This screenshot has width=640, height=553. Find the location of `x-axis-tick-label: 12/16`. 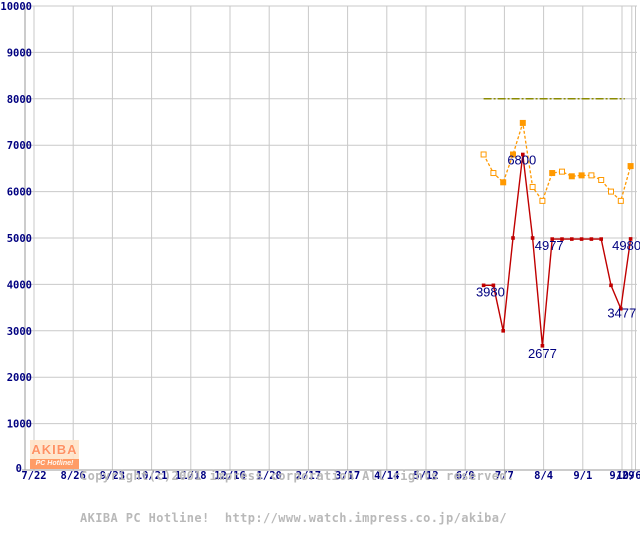

x-axis-tick-label: 12/16 is located at coordinates (230, 475).